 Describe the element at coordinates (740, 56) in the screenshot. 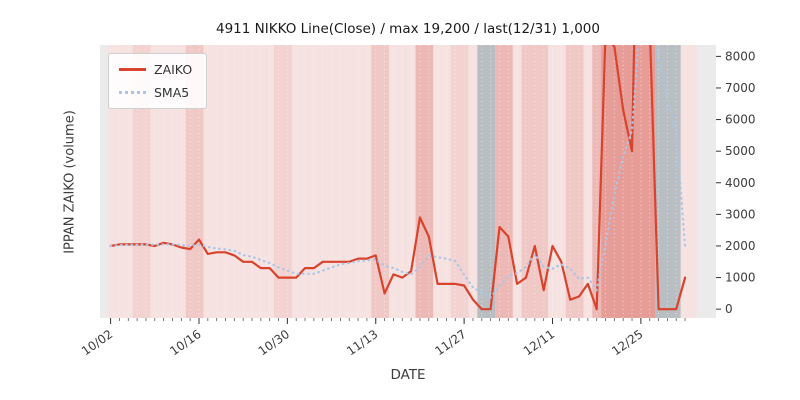

I see `y-tick-label: 8000` at that location.